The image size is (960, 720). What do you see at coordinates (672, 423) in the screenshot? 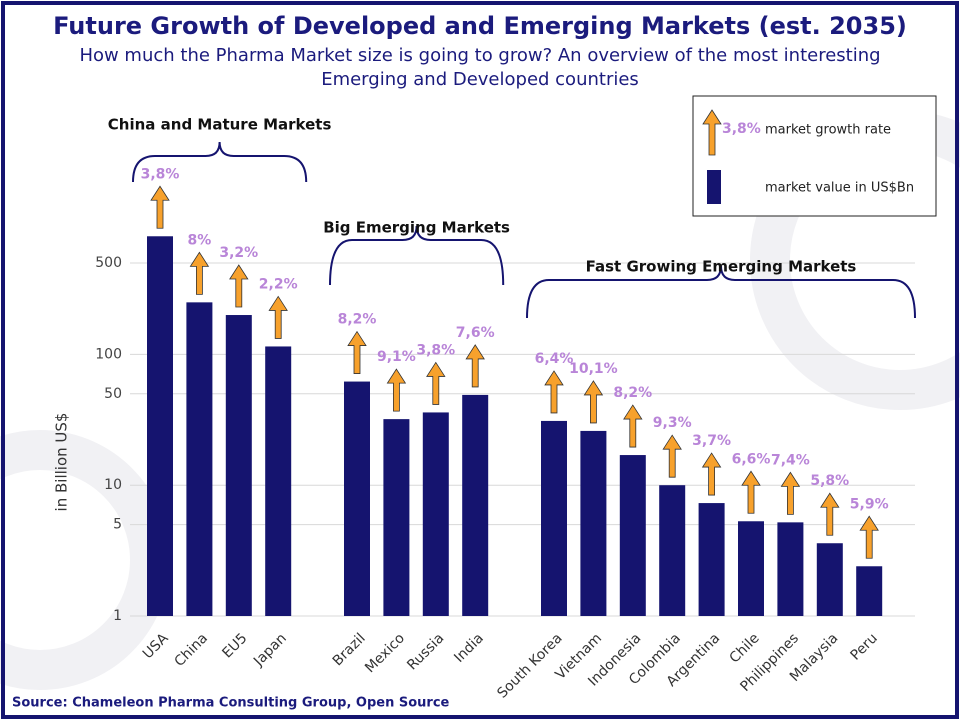
I see `growth-label: 9,3%` at bounding box center [672, 423].